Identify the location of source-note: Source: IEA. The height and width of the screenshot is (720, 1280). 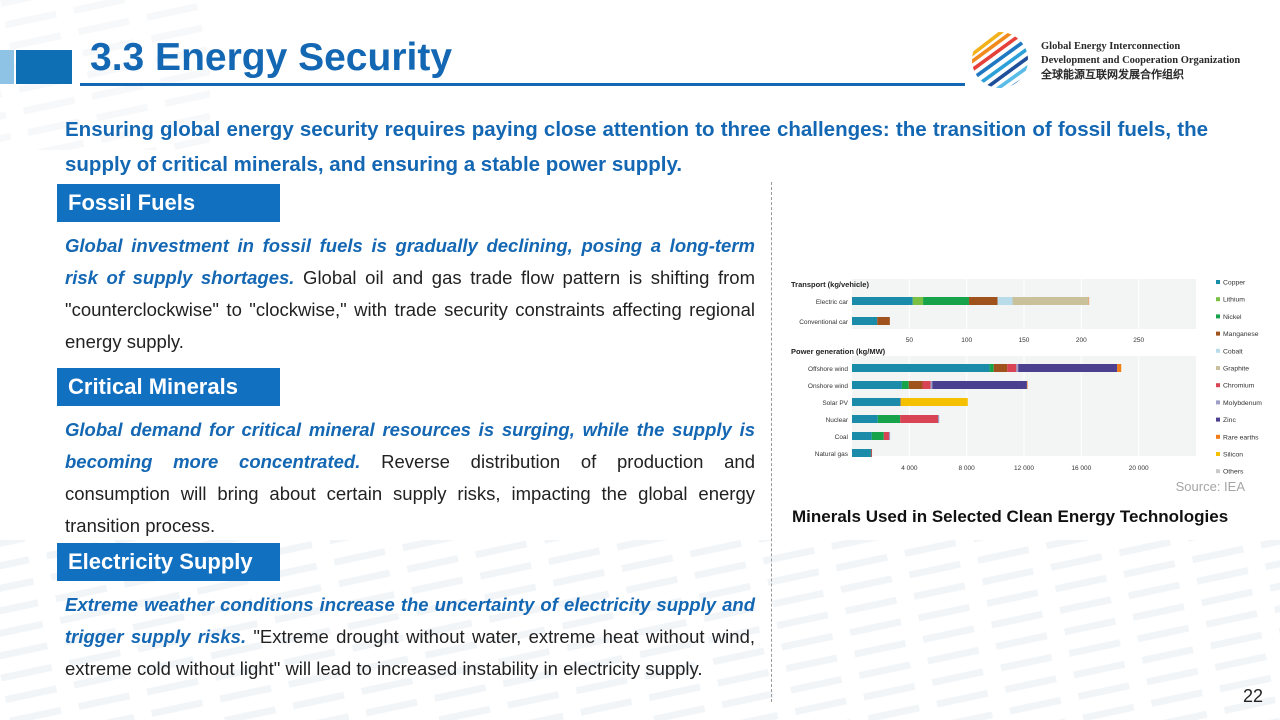
(1210, 486).